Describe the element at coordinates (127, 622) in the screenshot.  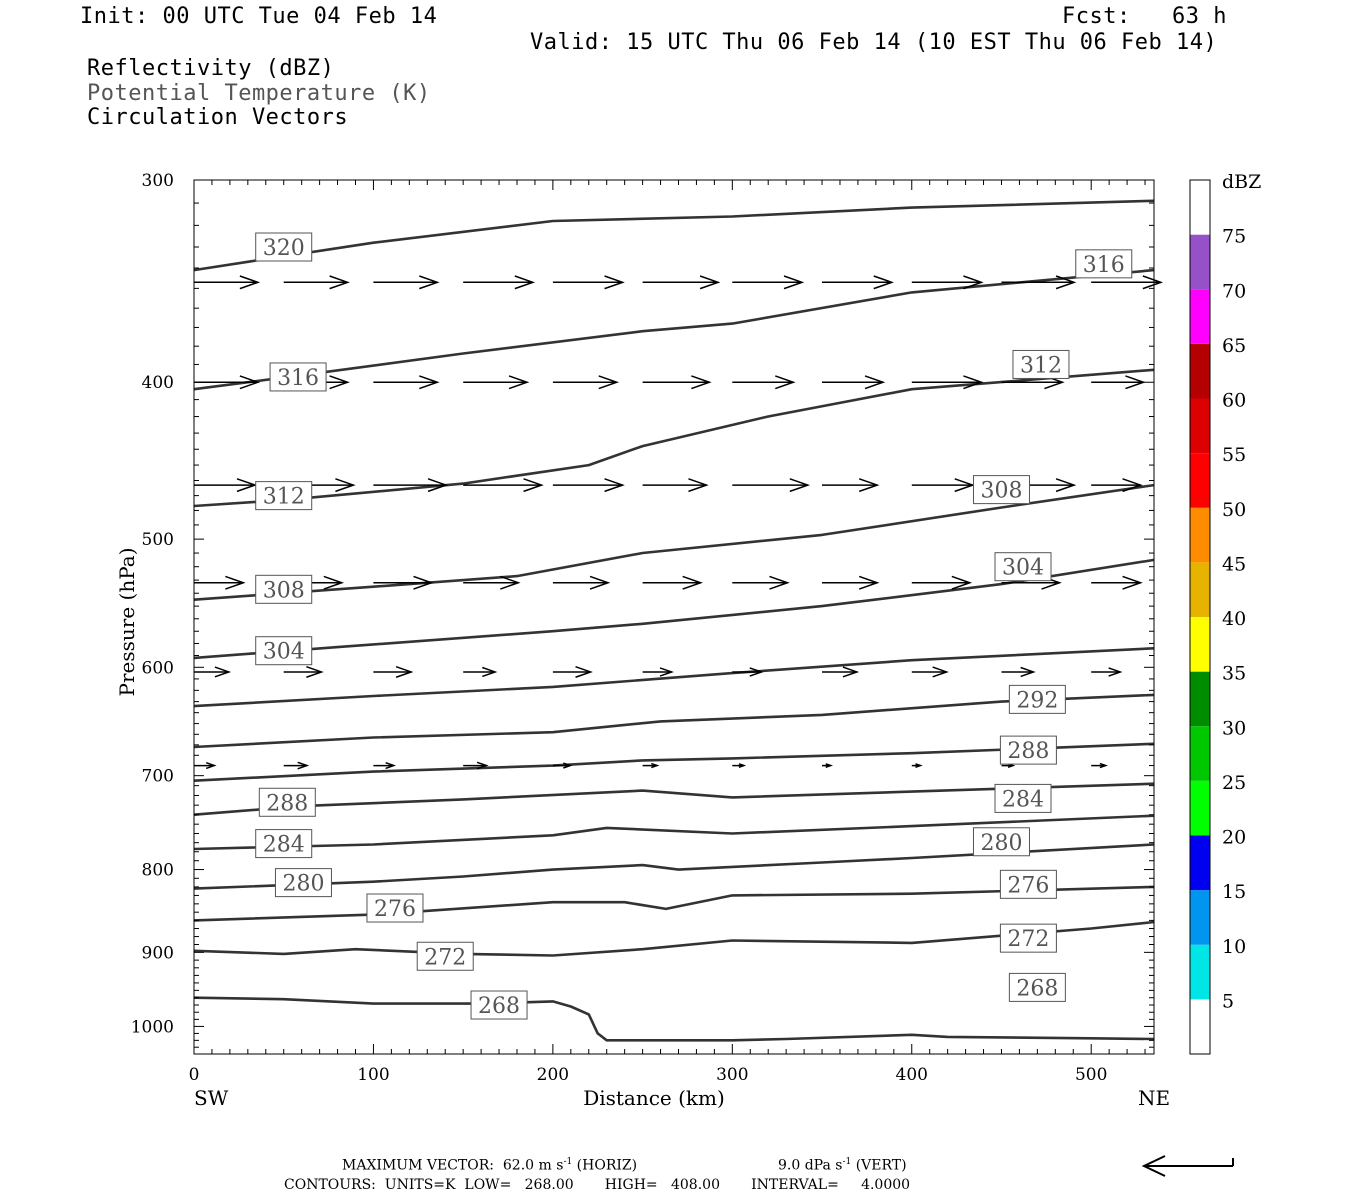
I see `y-axis-label: Pressure (hPa)` at that location.